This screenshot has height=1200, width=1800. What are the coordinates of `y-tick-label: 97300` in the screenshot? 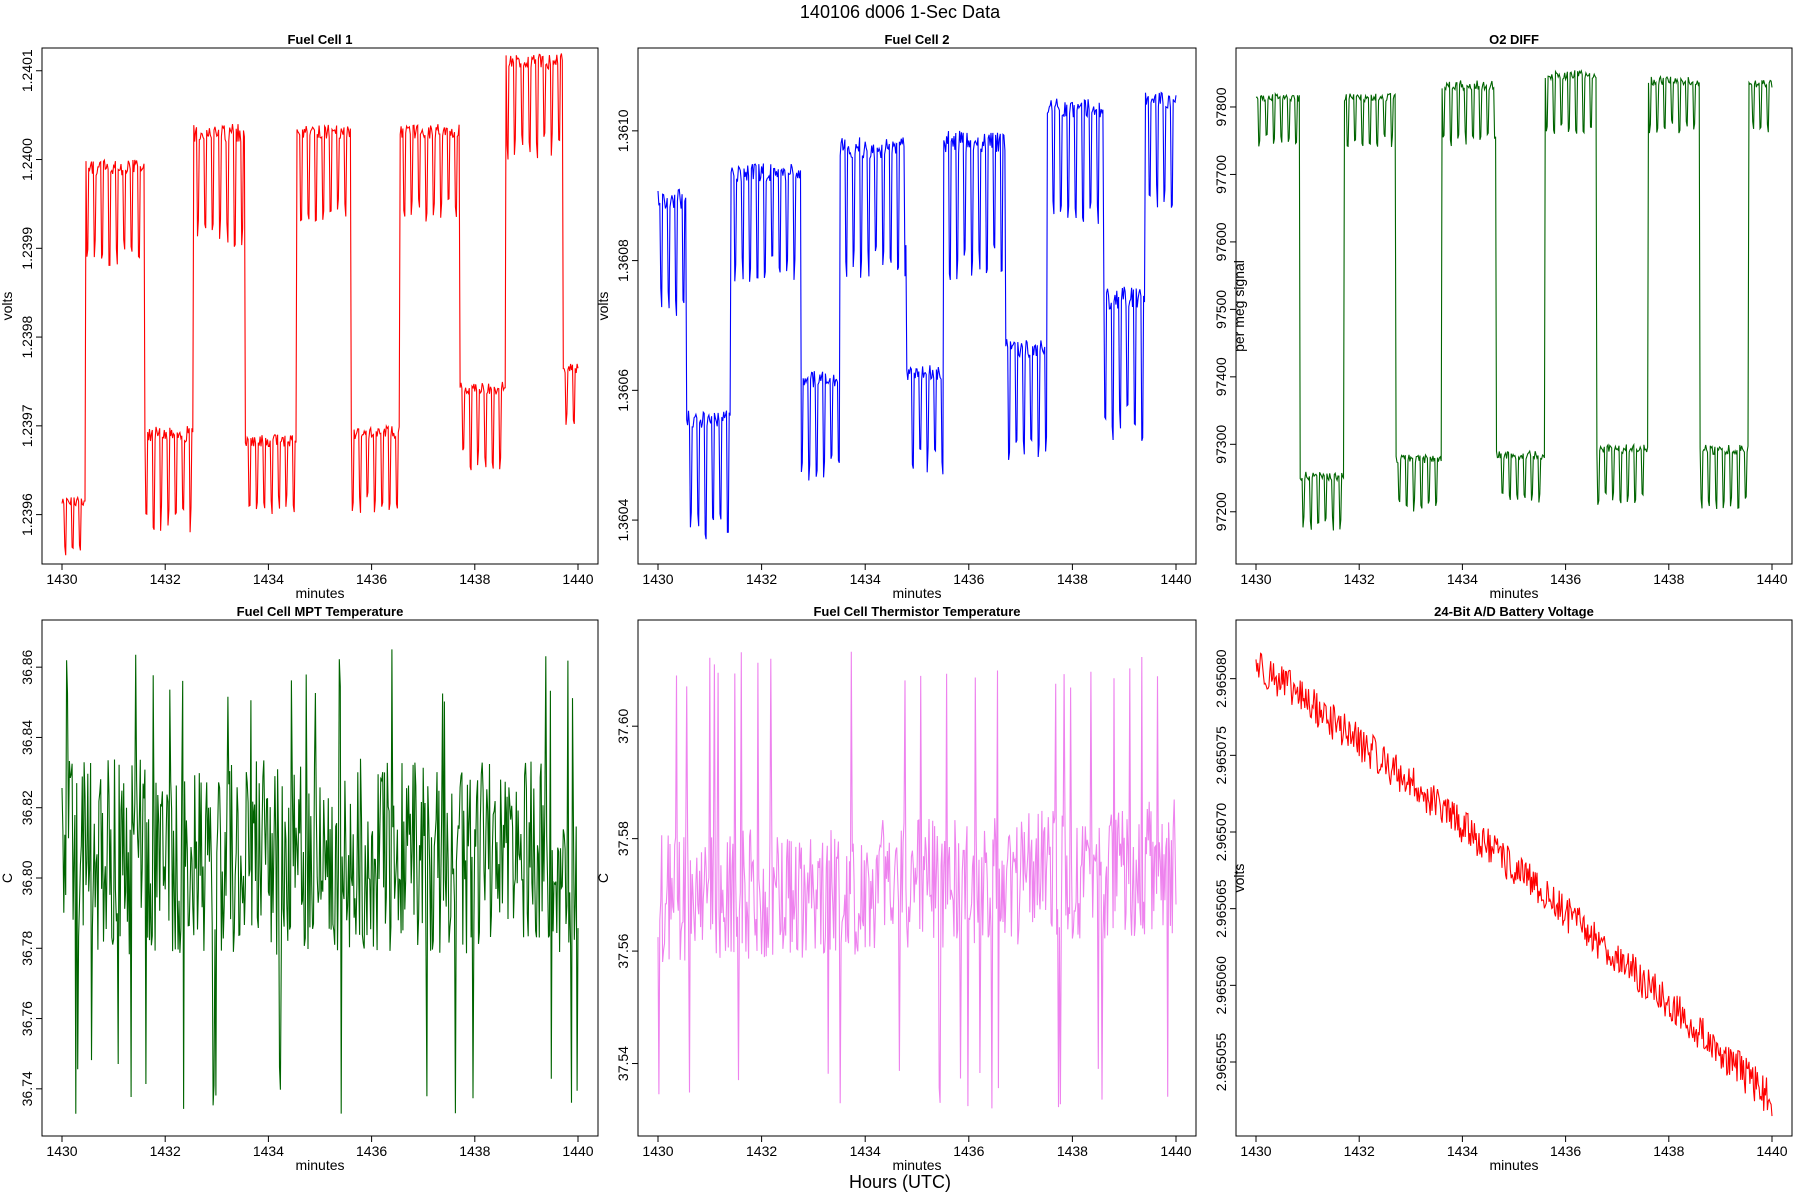 It's located at (1221, 444).